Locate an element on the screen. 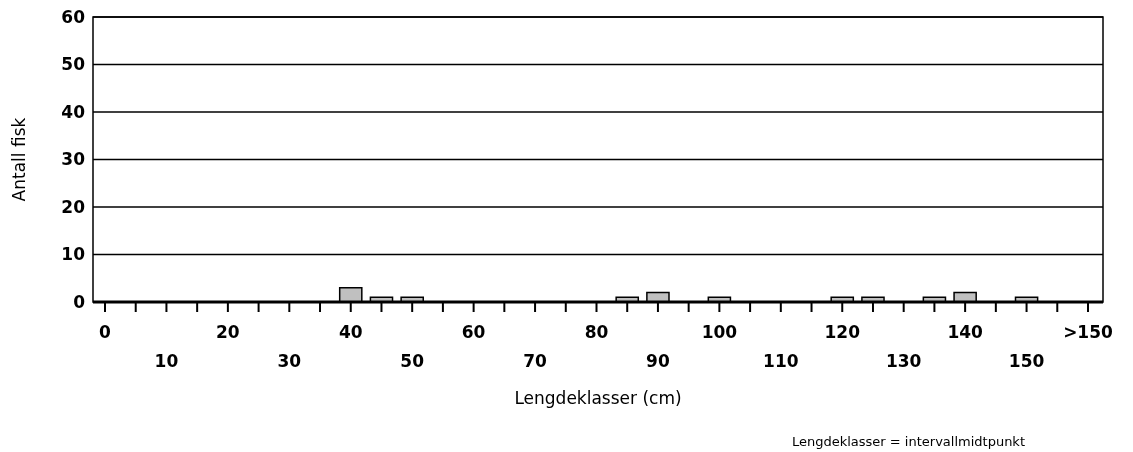  x-tick-label: 60 is located at coordinates (473, 332).